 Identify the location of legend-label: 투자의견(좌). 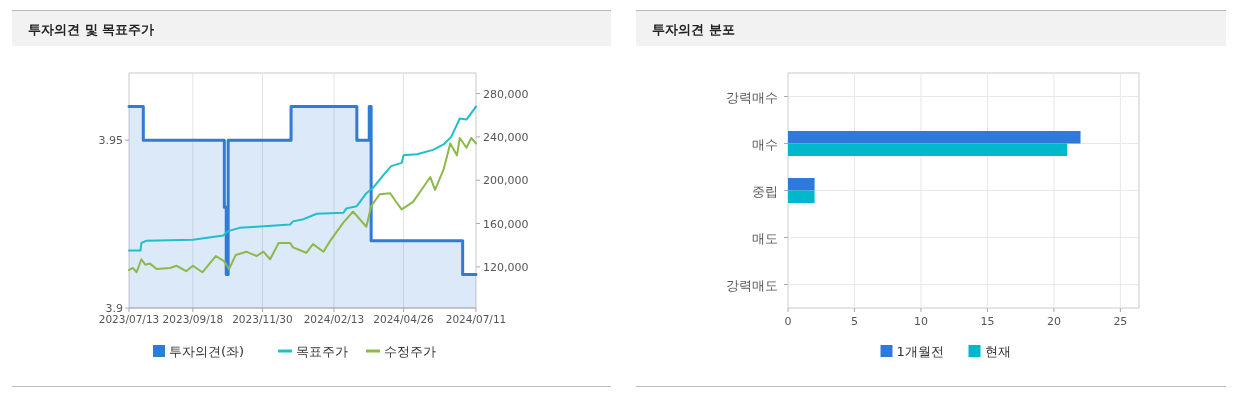
(207, 351).